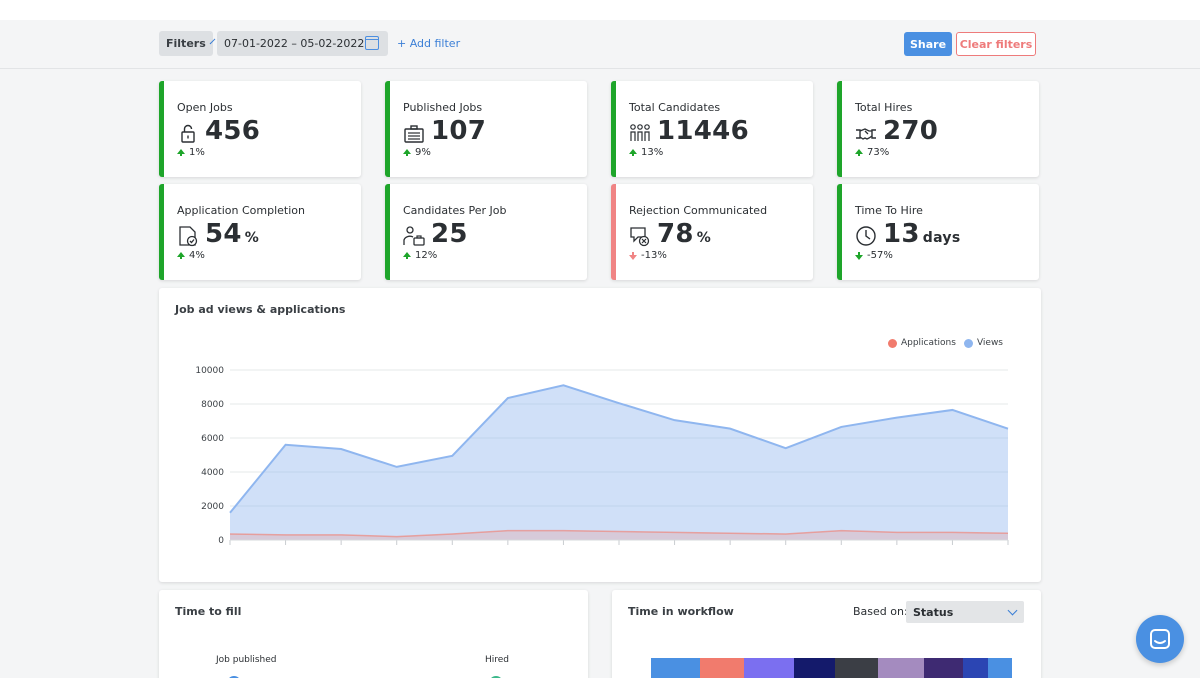  What do you see at coordinates (191, 255) in the screenshot?
I see `kpi-change: 4%` at bounding box center [191, 255].